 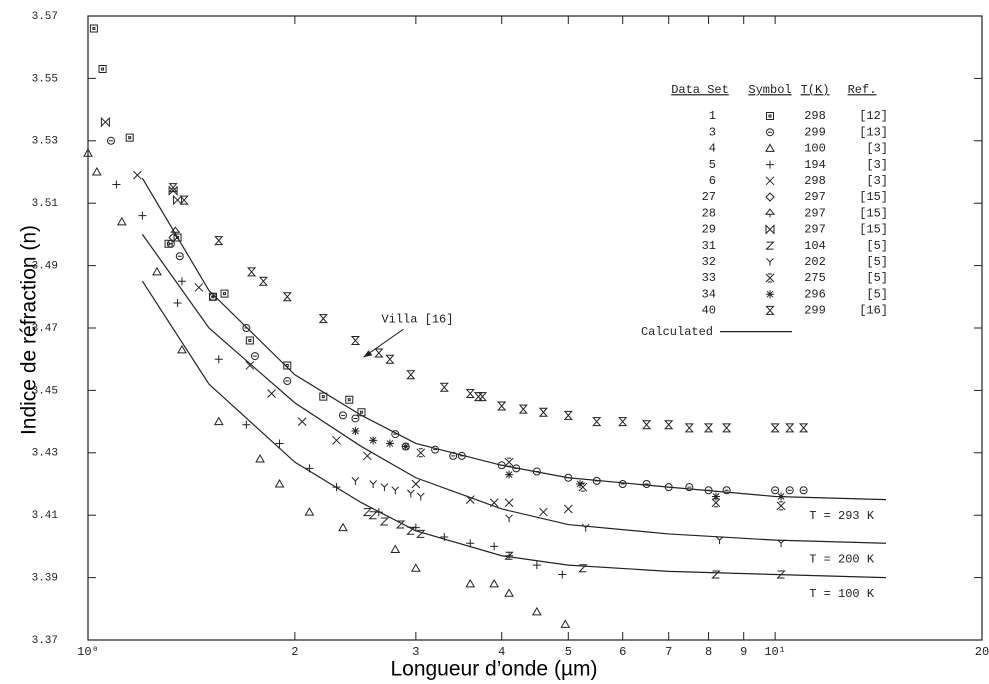 I want to click on y-tick-label: 3.53, so click(x=45, y=142).